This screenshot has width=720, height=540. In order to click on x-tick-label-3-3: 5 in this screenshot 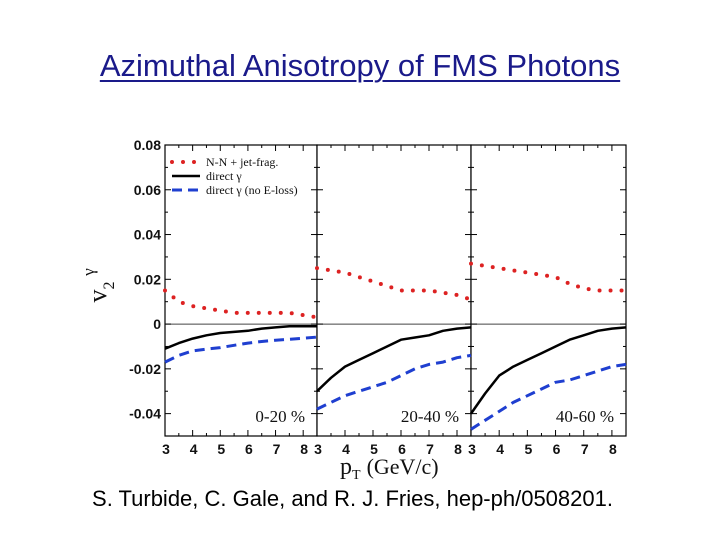, I will do `click(528, 449)`.